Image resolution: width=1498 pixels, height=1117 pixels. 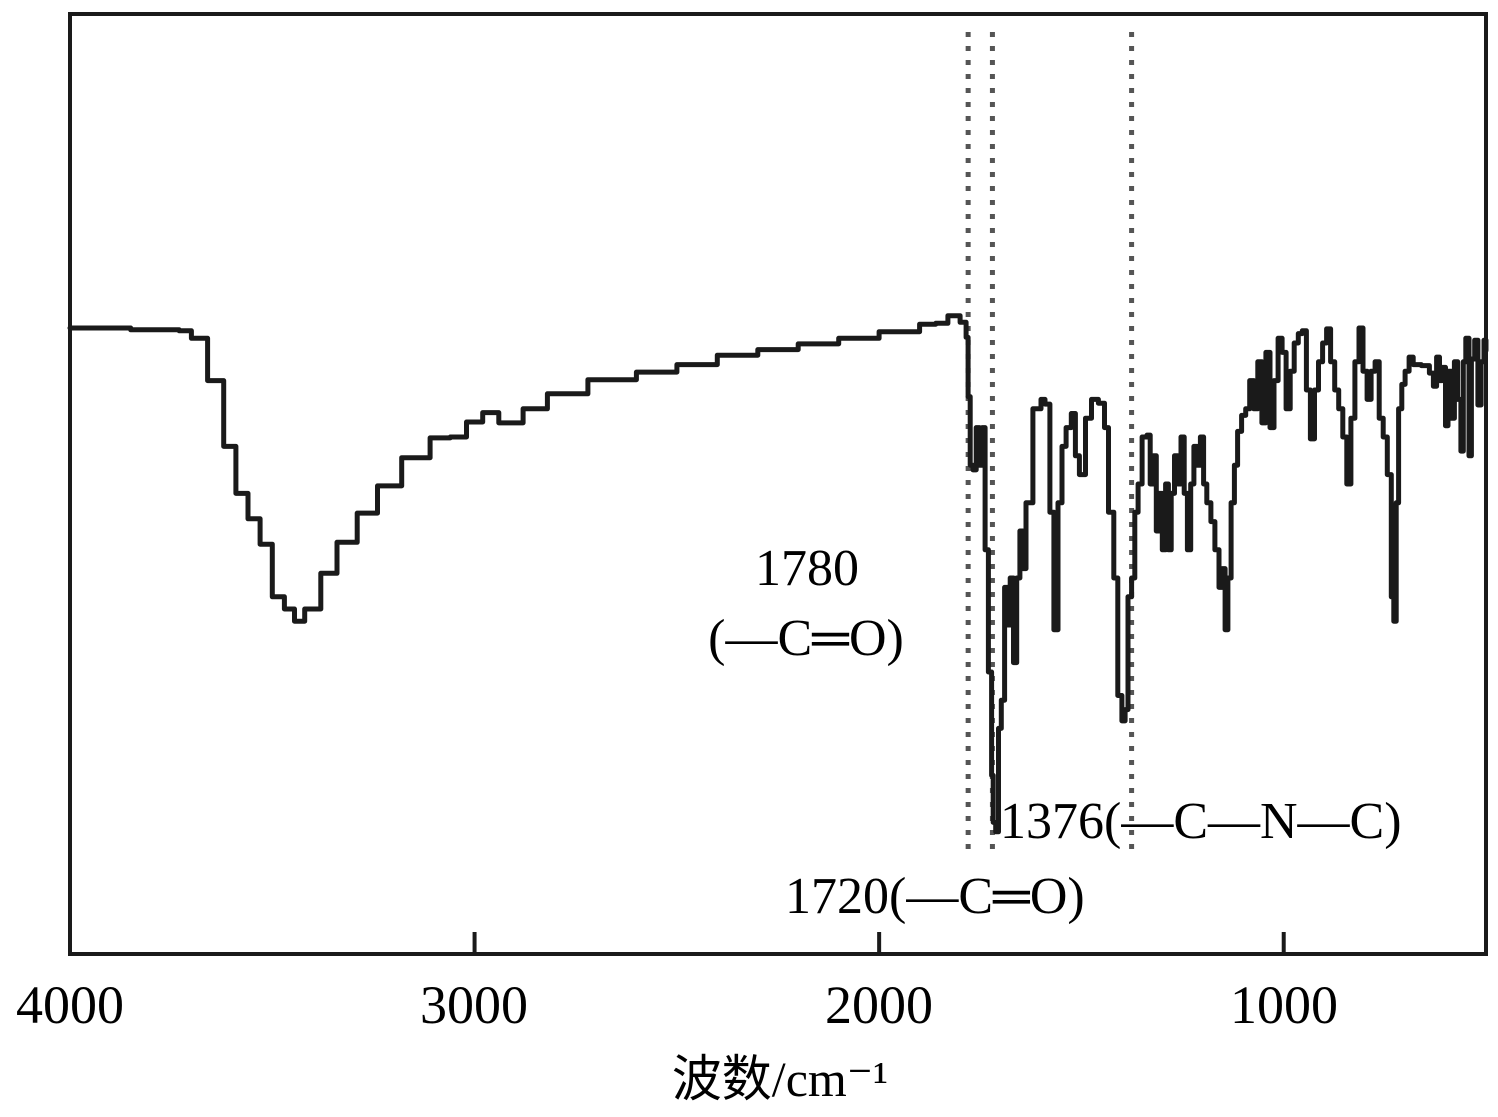 What do you see at coordinates (807, 568) in the screenshot?
I see `annotation-1780-value: 1780` at bounding box center [807, 568].